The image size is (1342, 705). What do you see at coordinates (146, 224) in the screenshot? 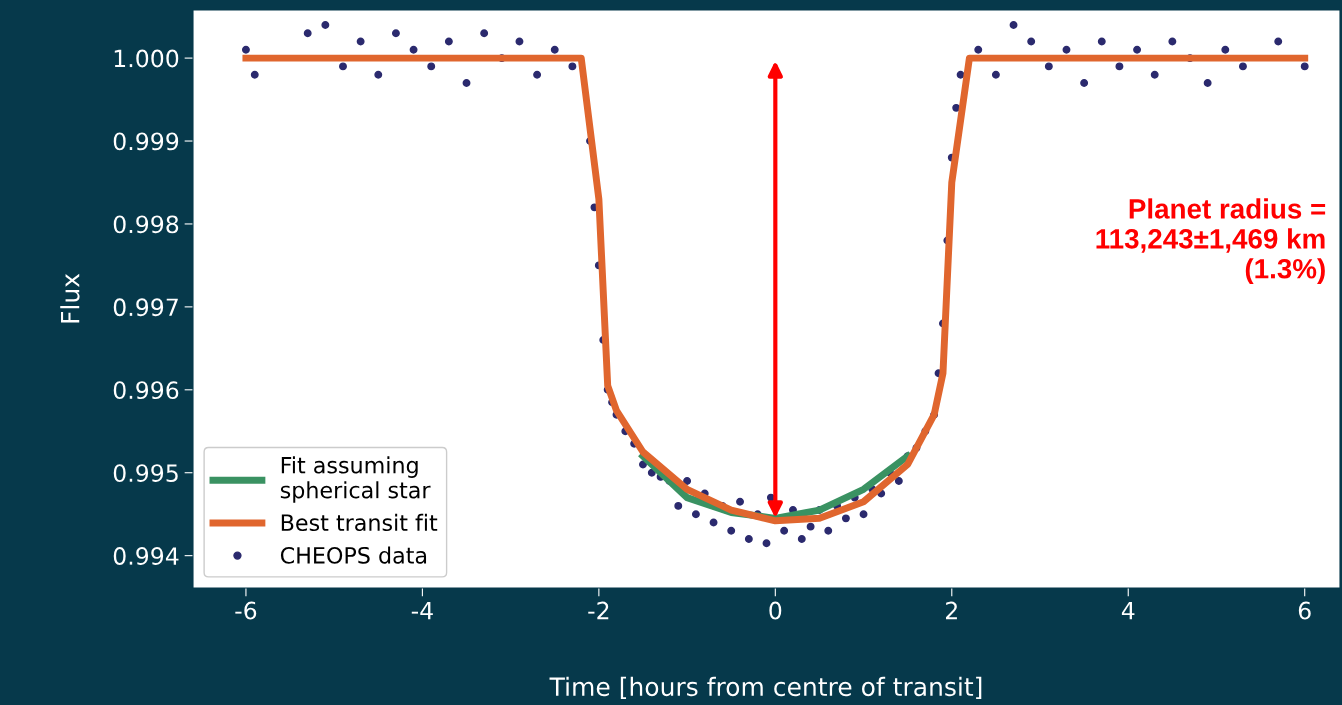
I see `y-tick-label: 0.998` at bounding box center [146, 224].